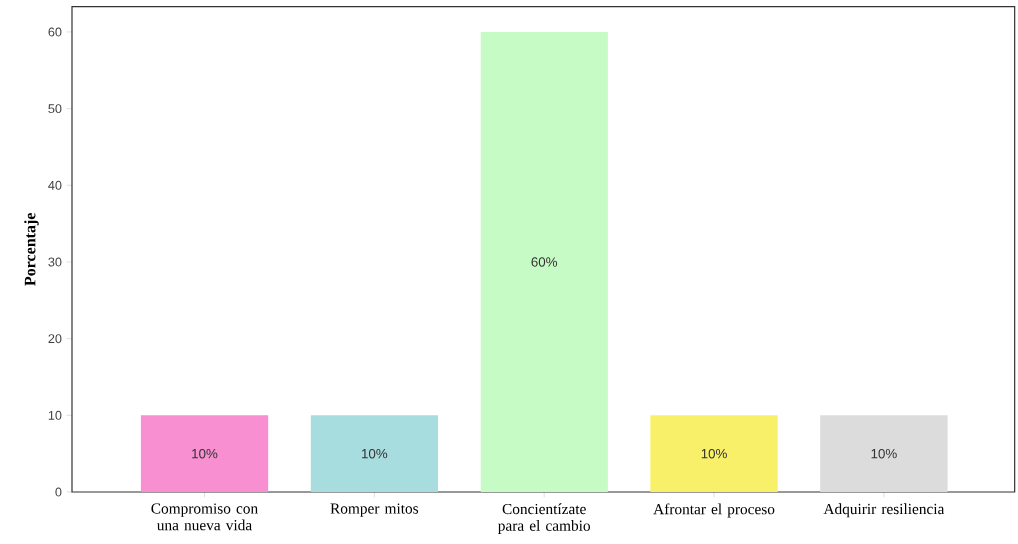  I want to click on x-tick-label: Compromiso con una nueva vida, so click(204, 517).